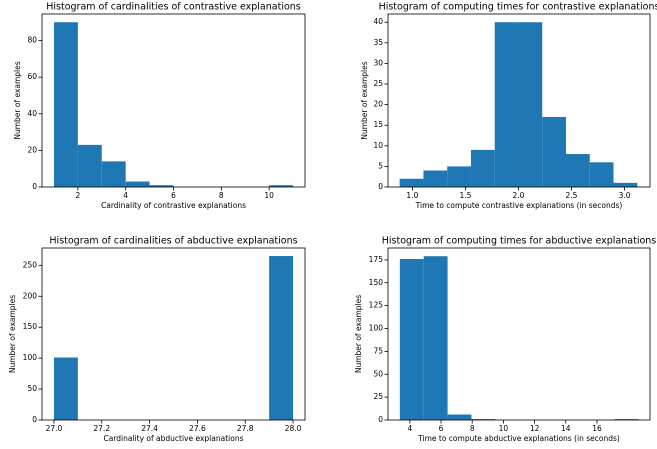  What do you see at coordinates (465, 195) in the screenshot?
I see `x-tick-label: 1.5` at bounding box center [465, 195].